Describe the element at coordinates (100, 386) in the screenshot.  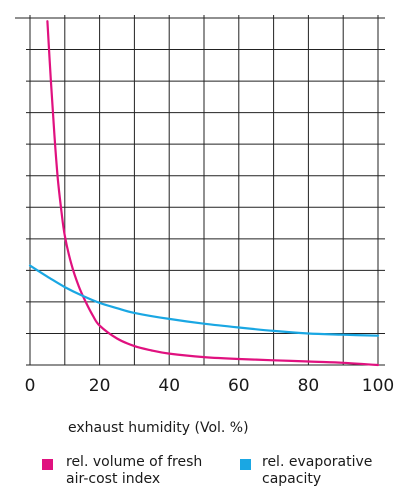
I see `x-tick-label: 20` at that location.